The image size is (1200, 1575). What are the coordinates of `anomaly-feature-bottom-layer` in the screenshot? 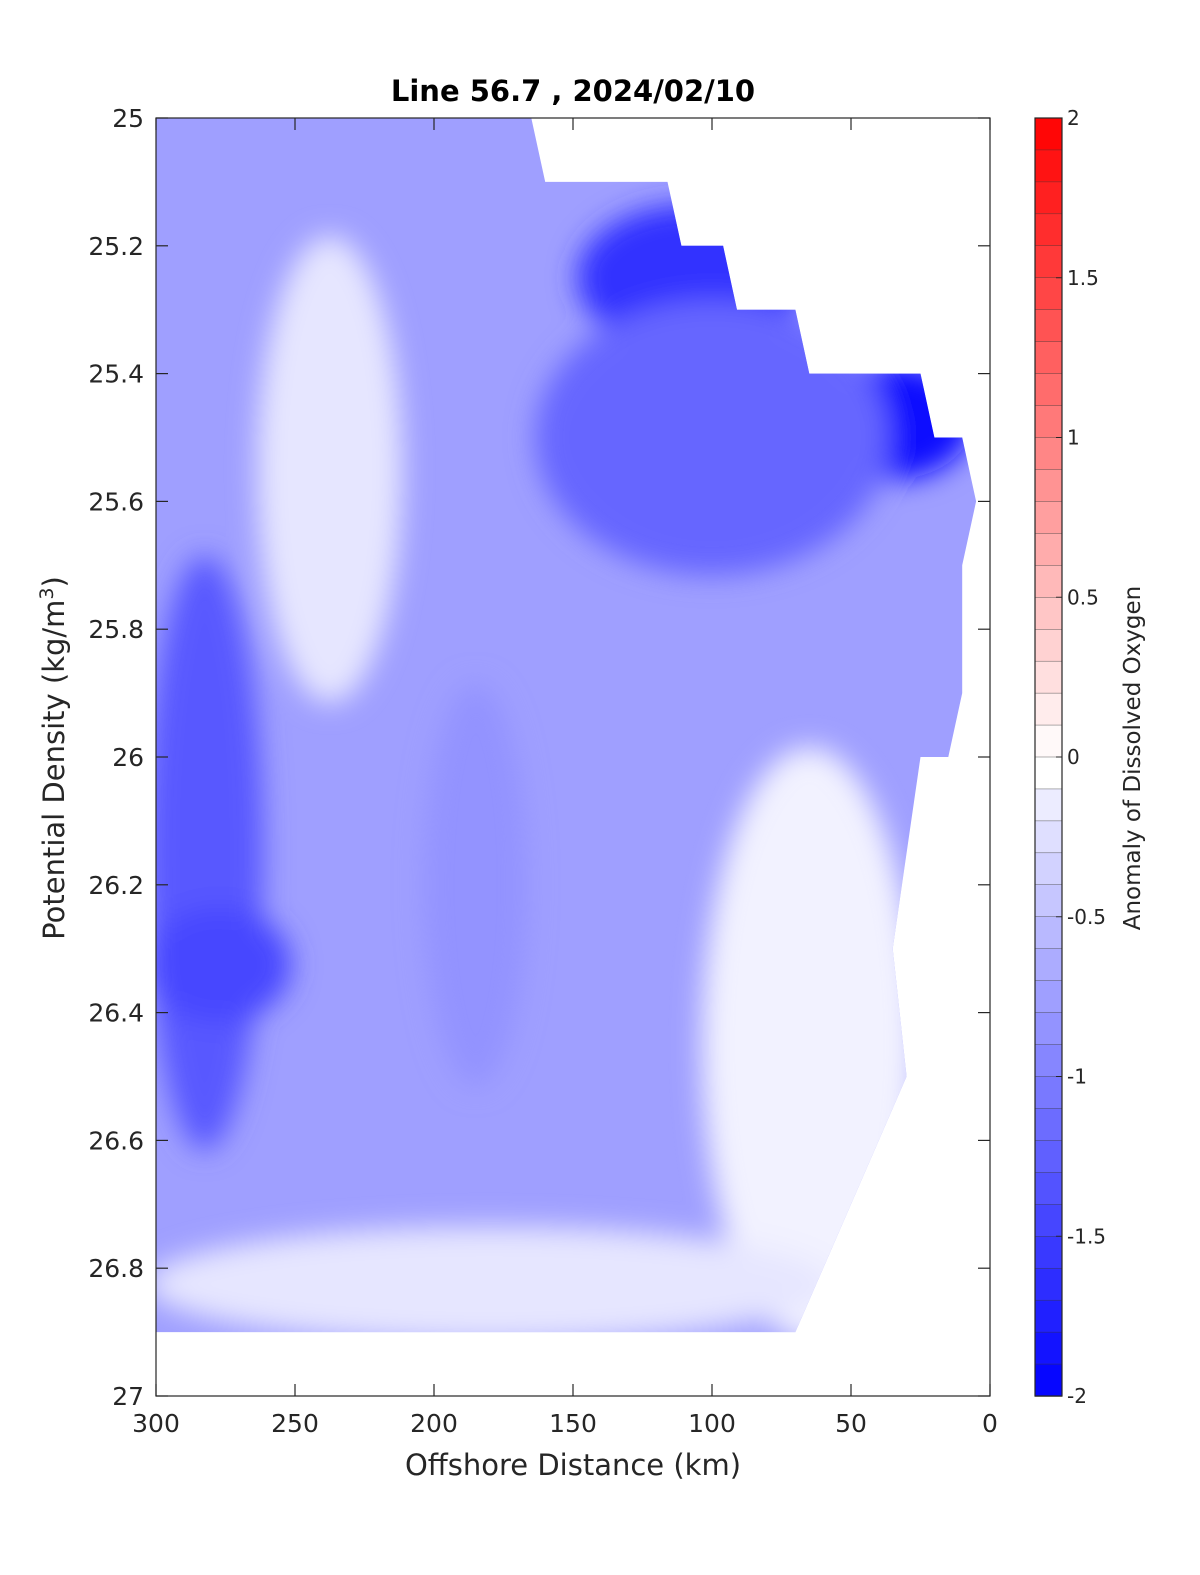 It's located at (495, 1279).